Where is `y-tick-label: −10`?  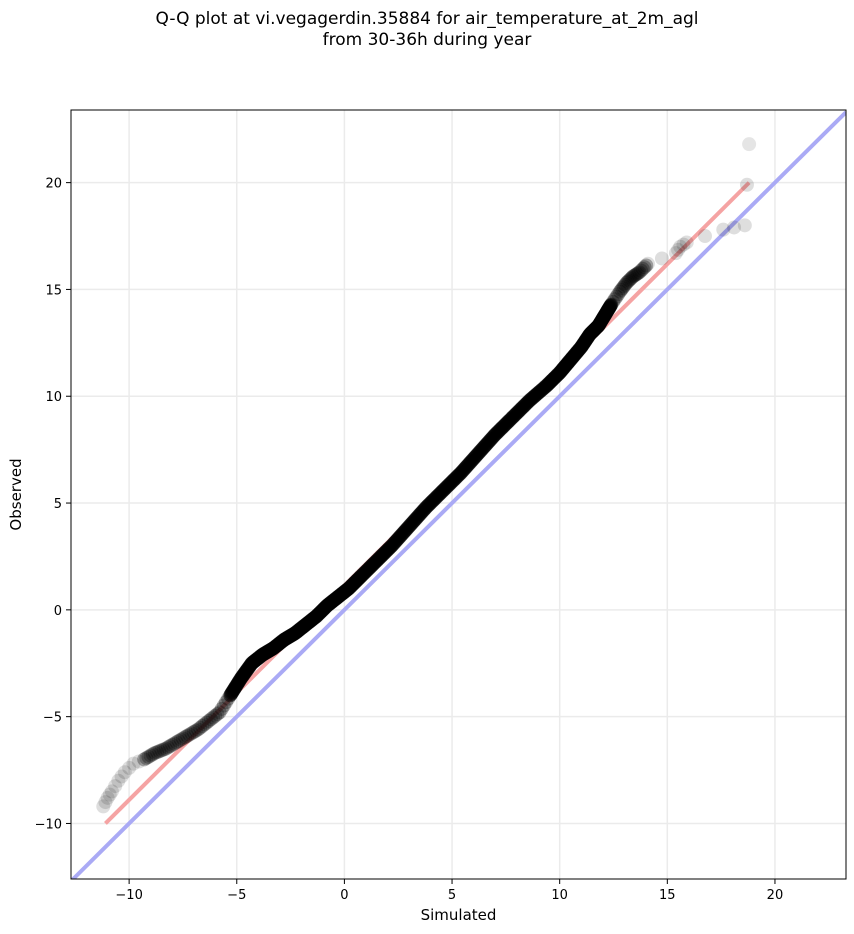
y-tick-label: −10 is located at coordinates (48, 824).